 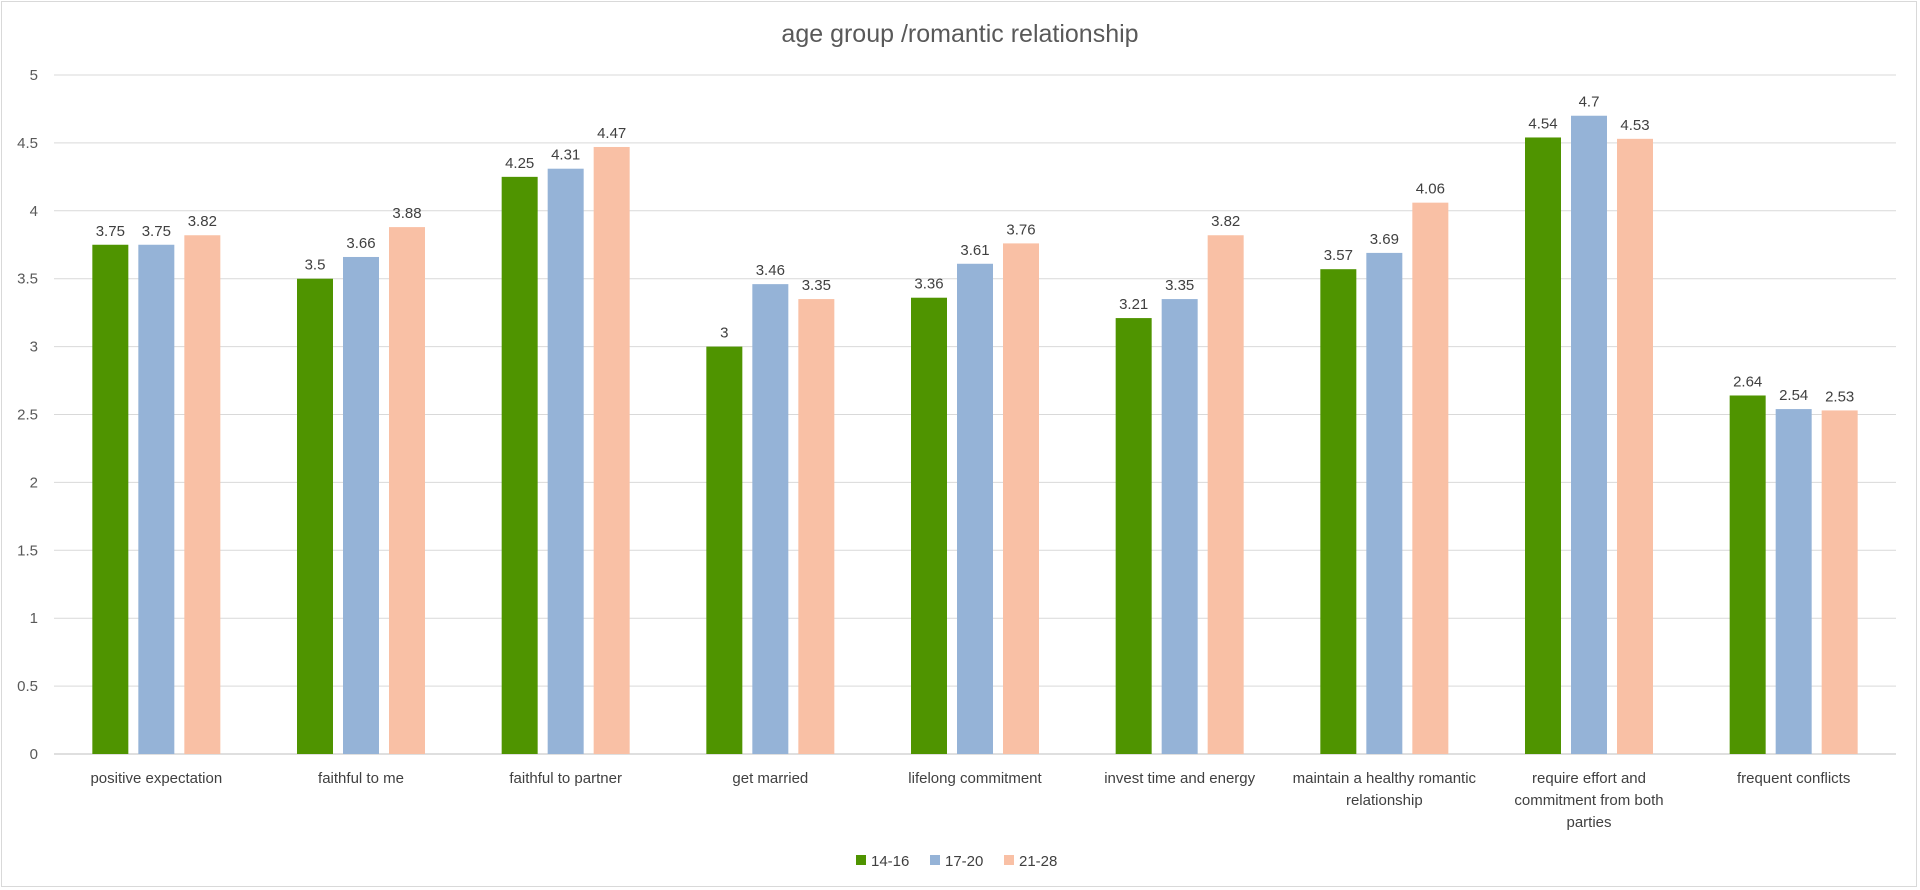 I want to click on y-tick-label: 4, so click(x=34, y=211).